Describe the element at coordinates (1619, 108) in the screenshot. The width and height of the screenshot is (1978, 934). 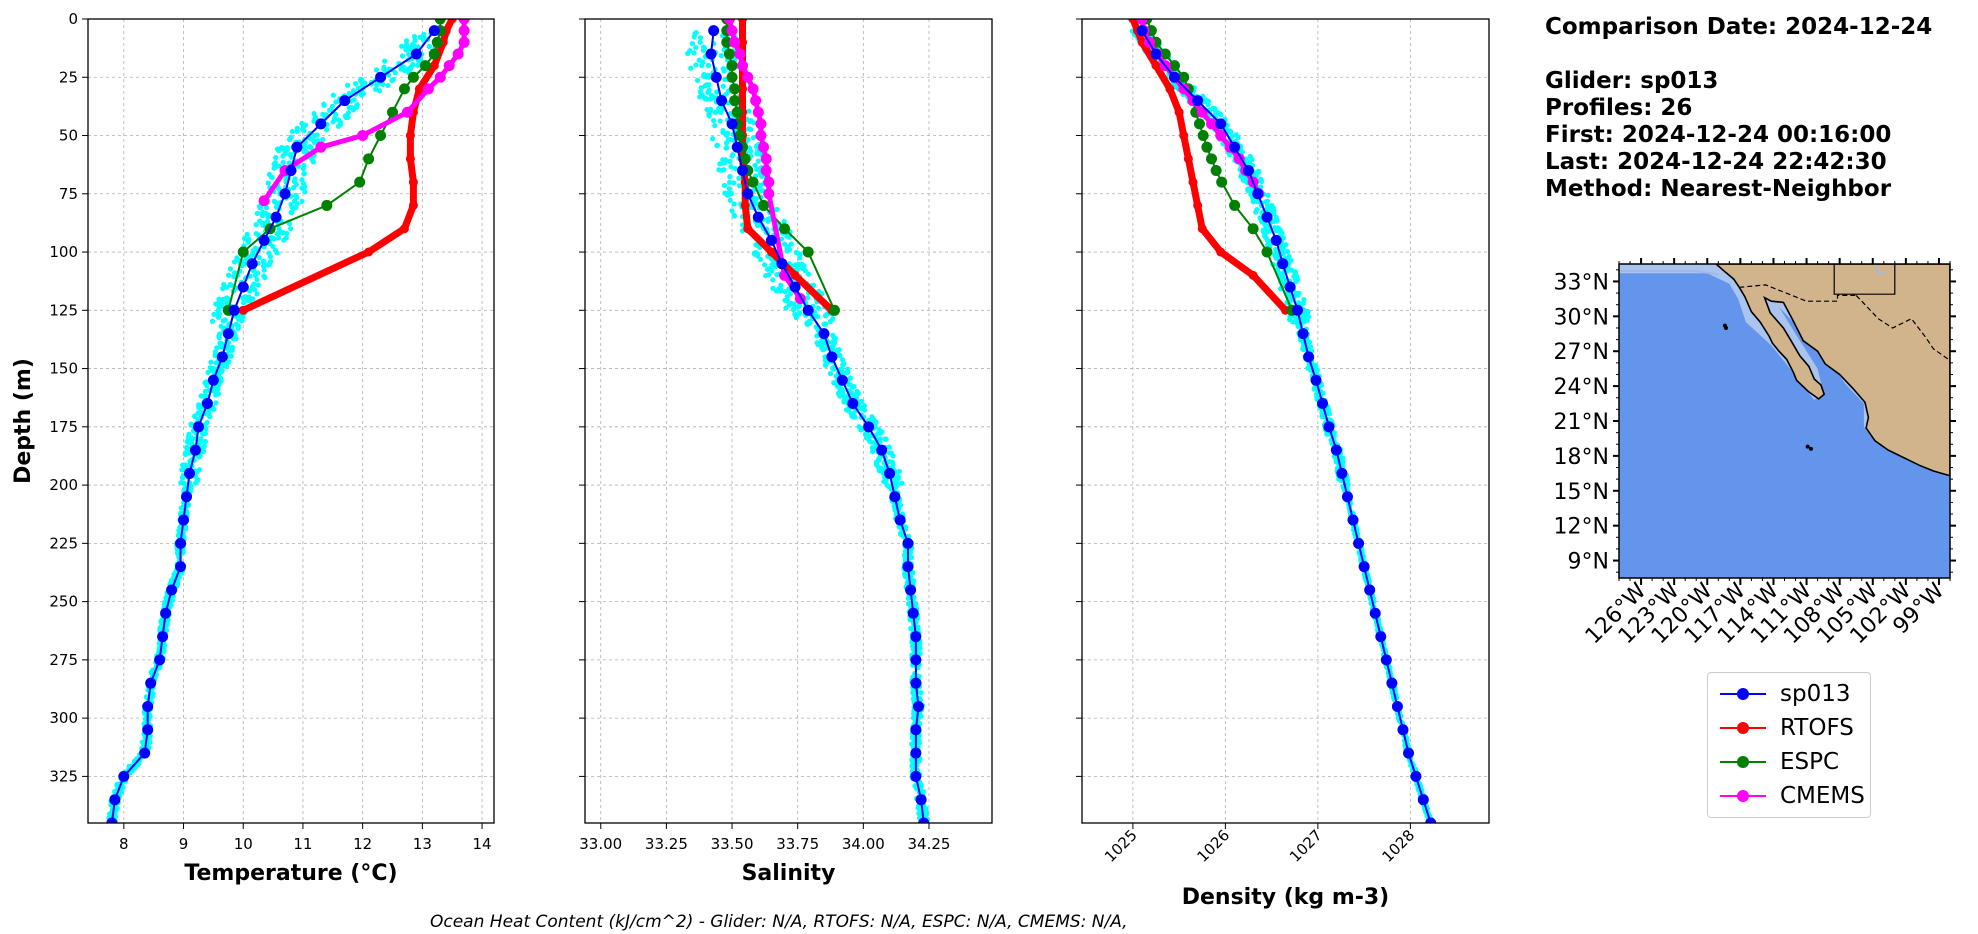
I see `profile-count: Profiles: 26` at that location.